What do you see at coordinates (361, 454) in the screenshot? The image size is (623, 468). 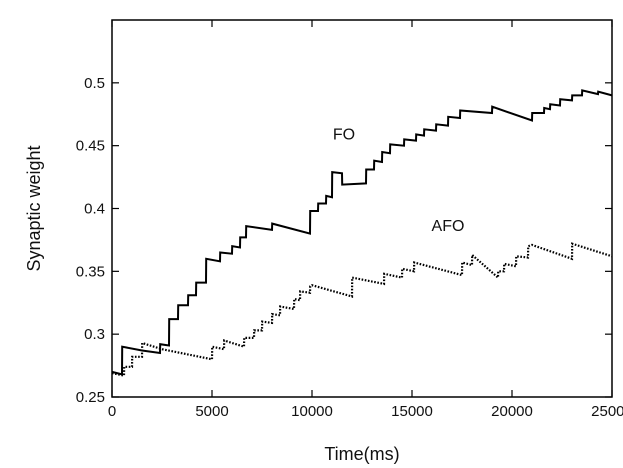 I see `x-axis-title: Time(ms)` at bounding box center [361, 454].